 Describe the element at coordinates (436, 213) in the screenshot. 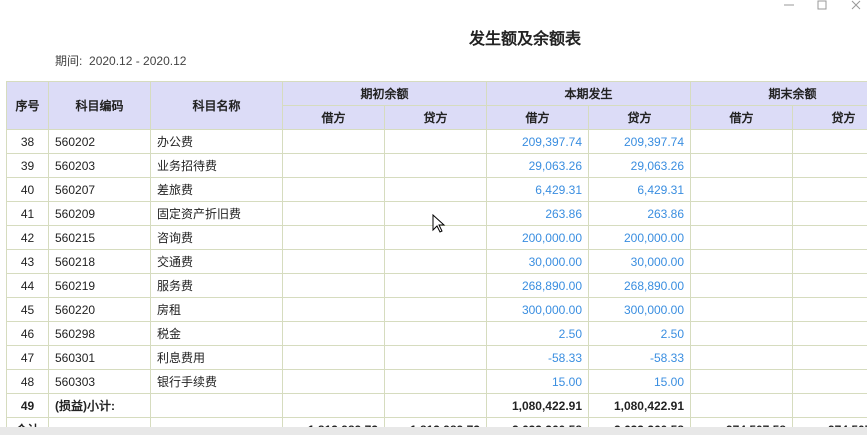

I see `table-row: 41 560209 固定资产折旧费 263.86 263.86` at that location.